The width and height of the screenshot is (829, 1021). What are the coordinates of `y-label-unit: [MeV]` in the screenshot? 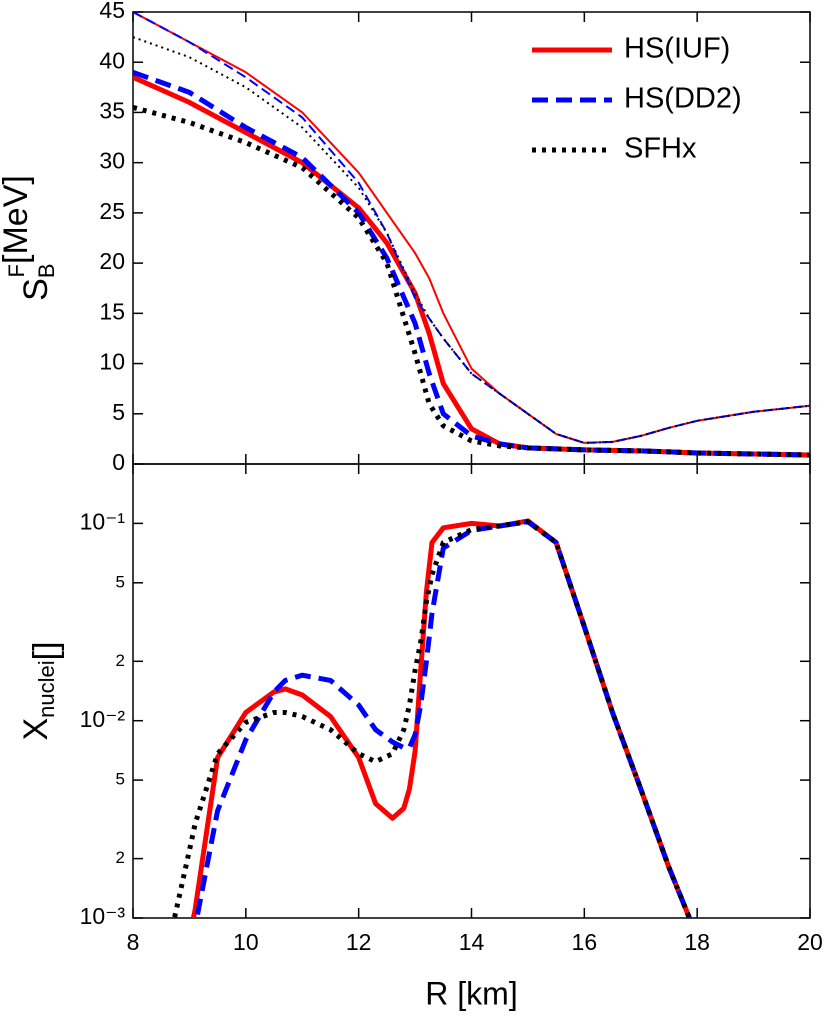 It's located at (17, 219).